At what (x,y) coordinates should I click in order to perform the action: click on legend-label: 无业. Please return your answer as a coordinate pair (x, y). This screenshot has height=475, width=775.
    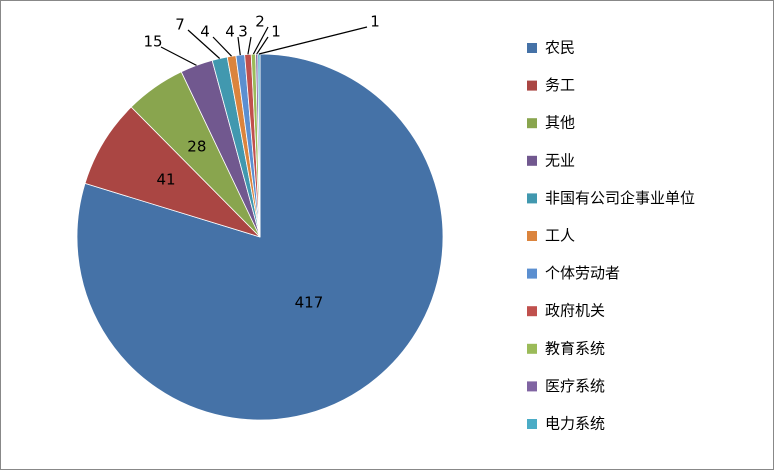
    Looking at the image, I should click on (560, 160).